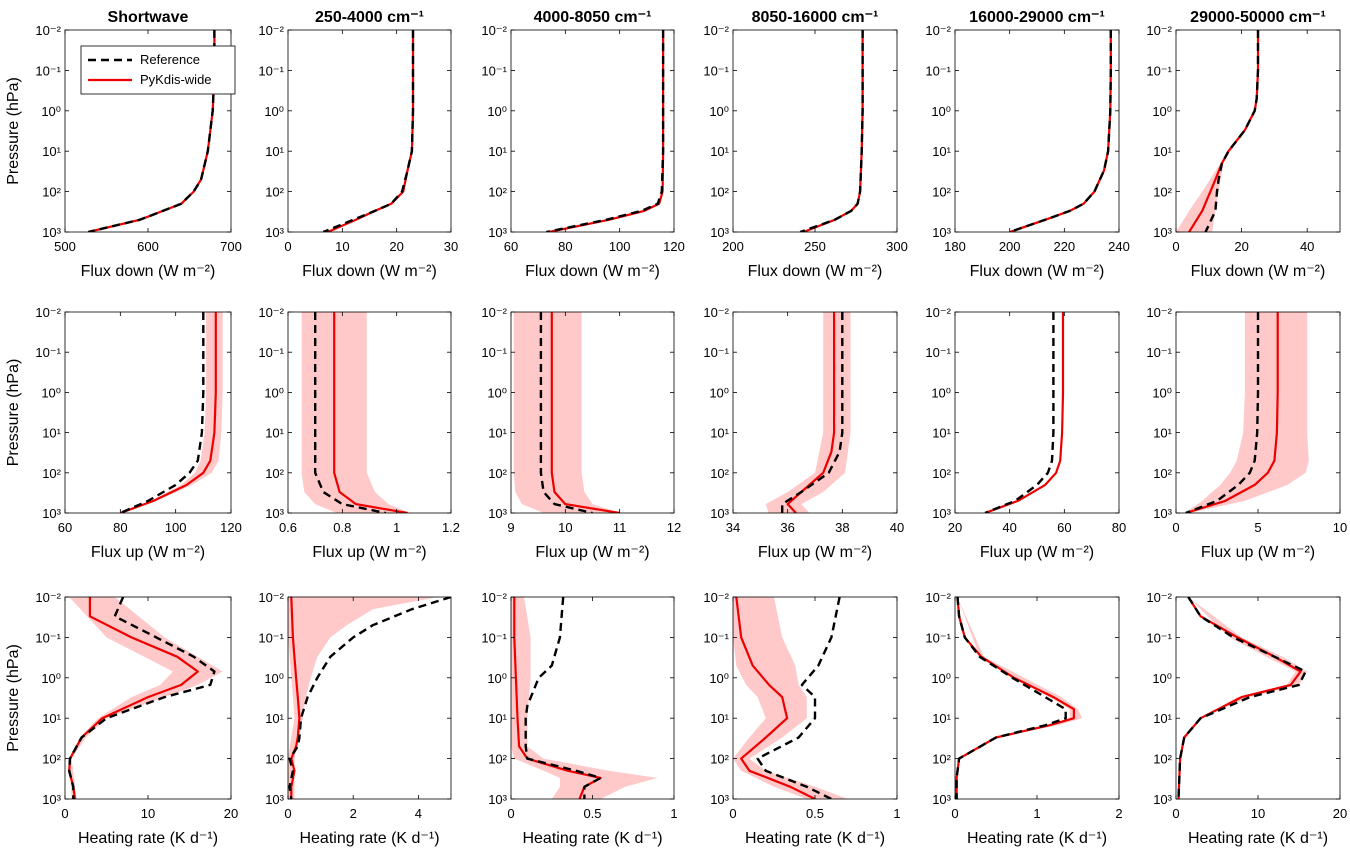 The width and height of the screenshot is (1350, 852). I want to click on panel-r1c3-title: 4000-8050 cm⁻¹, so click(593, 17).